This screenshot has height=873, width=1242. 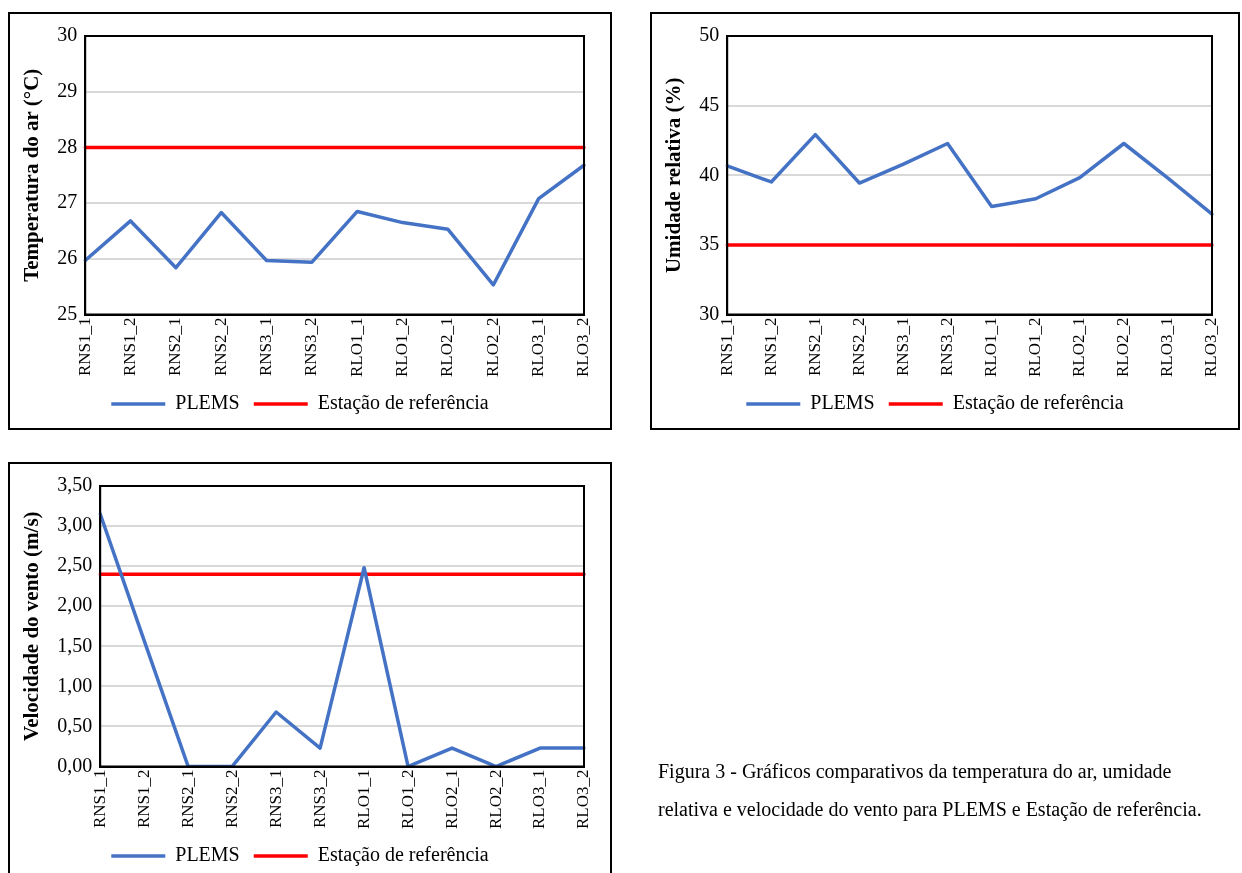 I want to click on text: Figura 3 - Gráficos comparativos da temperatura do ar, umidade relativa e velocidade do vento para PLEMS e Estação de referência., so click(x=930, y=791).